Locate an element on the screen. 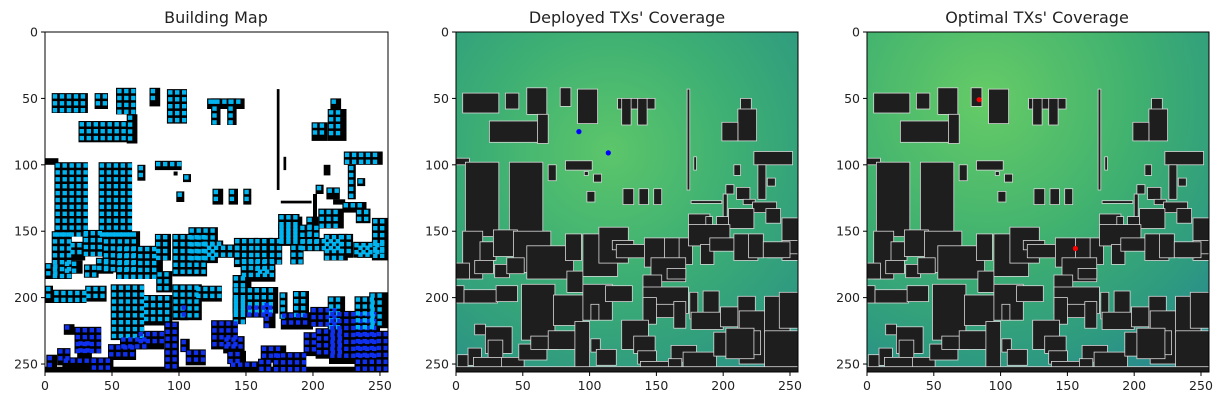  y-tick-label: 250 is located at coordinates (848, 364).